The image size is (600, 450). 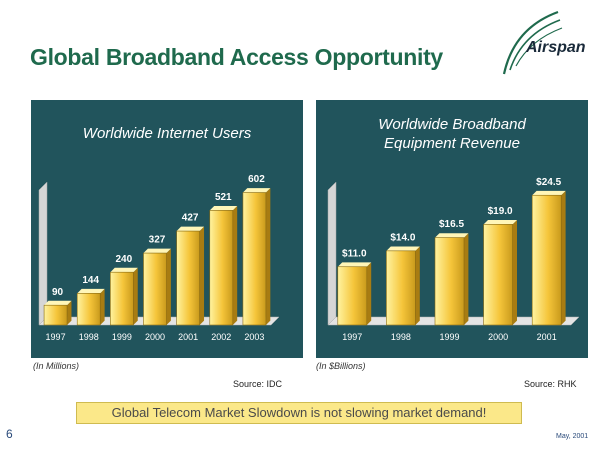 What do you see at coordinates (352, 337) in the screenshot?
I see `equipment-revenue-category-label: 1997` at bounding box center [352, 337].